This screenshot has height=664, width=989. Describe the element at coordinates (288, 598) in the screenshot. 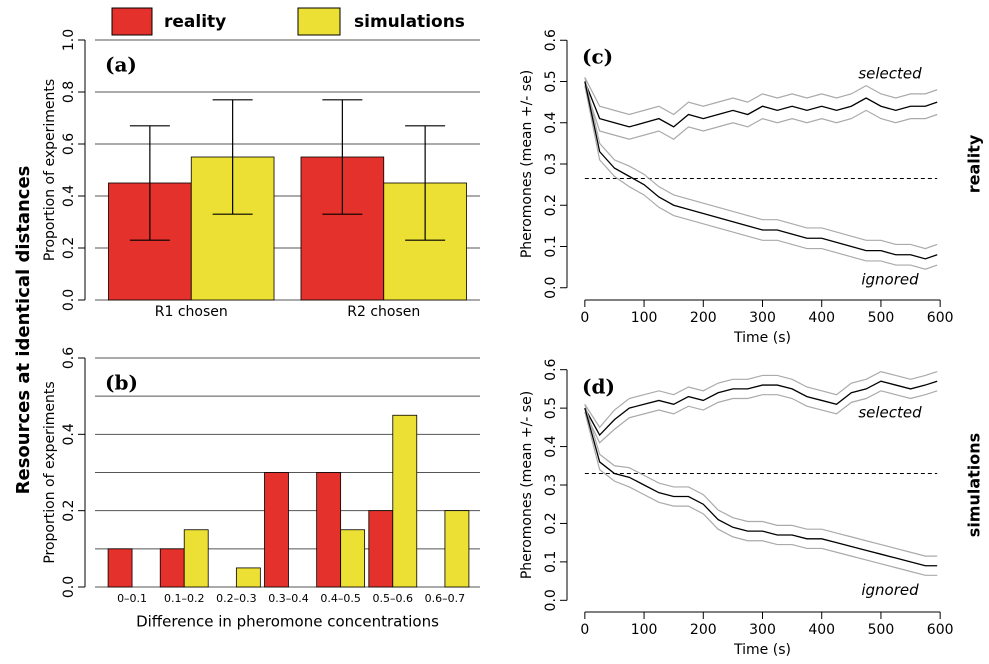

I see `x-tick-label: 0.3–0.4` at that location.